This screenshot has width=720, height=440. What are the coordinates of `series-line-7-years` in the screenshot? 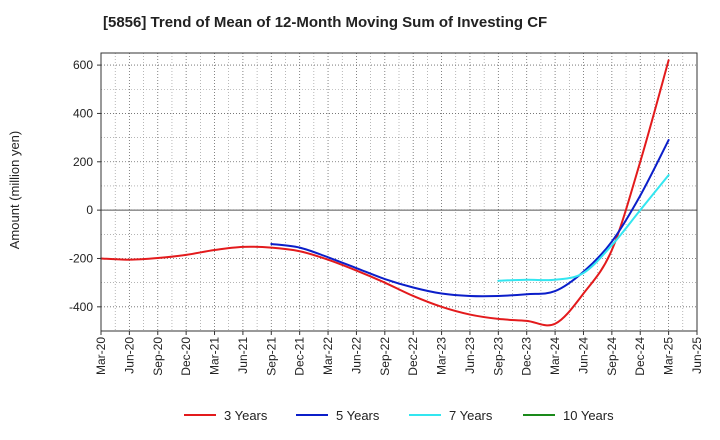 It's located at (583, 228).